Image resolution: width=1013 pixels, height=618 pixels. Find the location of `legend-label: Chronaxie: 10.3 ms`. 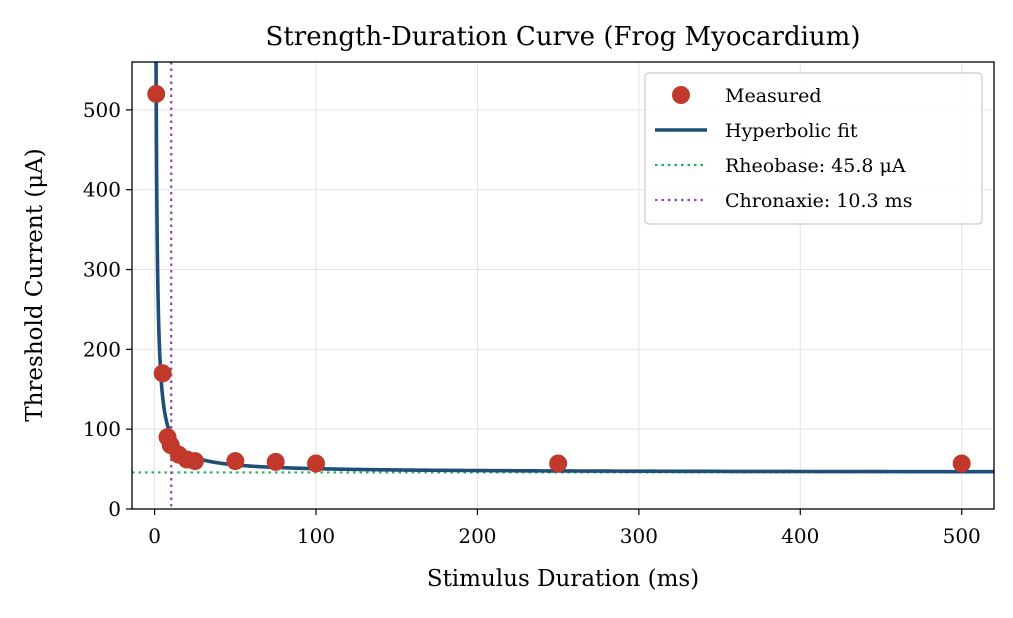

legend-label: Chronaxie: 10.3 ms is located at coordinates (818, 201).